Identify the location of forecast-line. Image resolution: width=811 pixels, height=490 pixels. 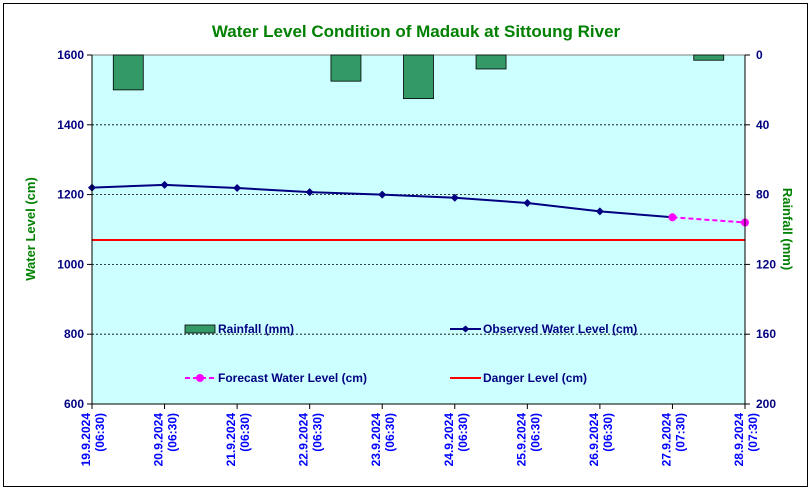
(709, 220).